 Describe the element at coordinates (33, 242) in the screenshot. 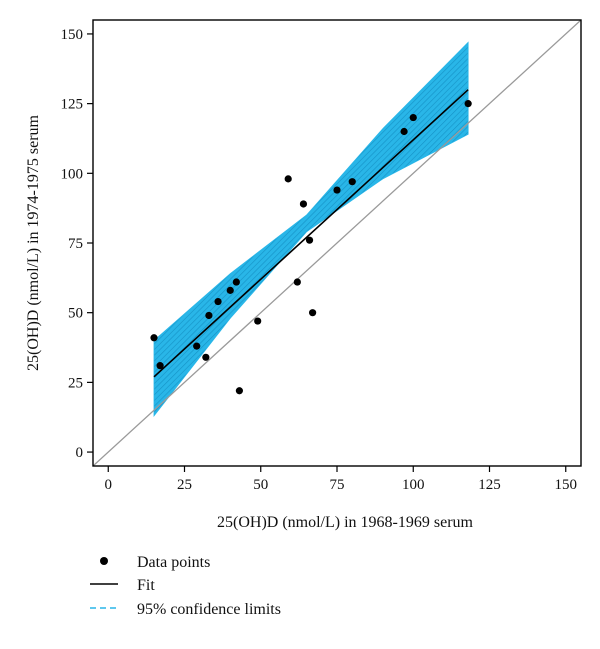

I see `y-axis-label: 25(OH)D (nmol/L) in 1974-1975 serum` at that location.